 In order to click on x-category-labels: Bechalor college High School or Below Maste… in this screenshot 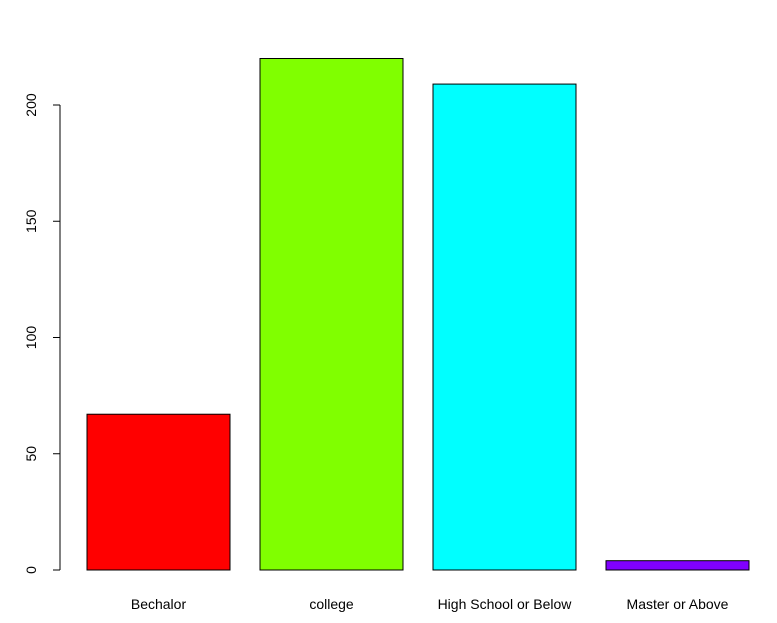, I will do `click(430, 604)`.